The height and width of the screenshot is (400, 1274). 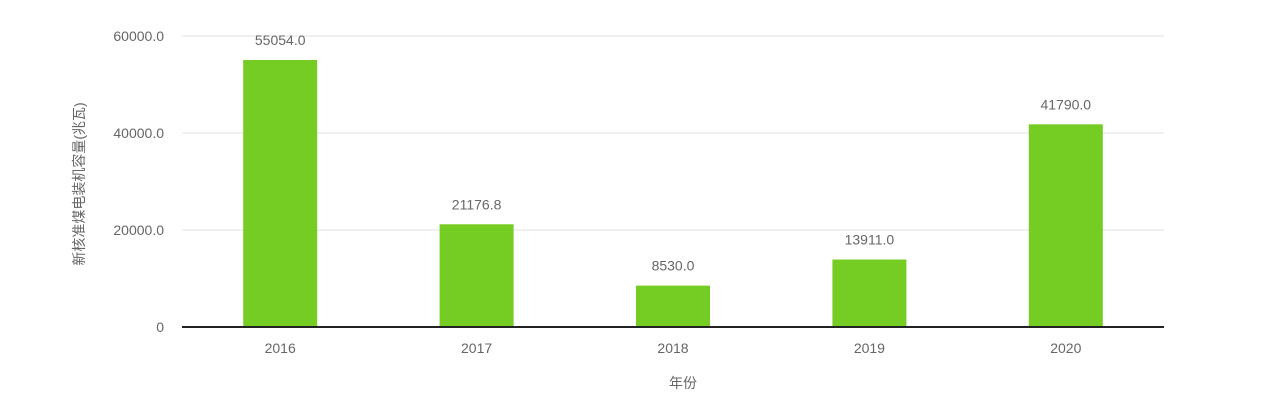 What do you see at coordinates (160, 327) in the screenshot?
I see `y-tick-label: 0` at bounding box center [160, 327].